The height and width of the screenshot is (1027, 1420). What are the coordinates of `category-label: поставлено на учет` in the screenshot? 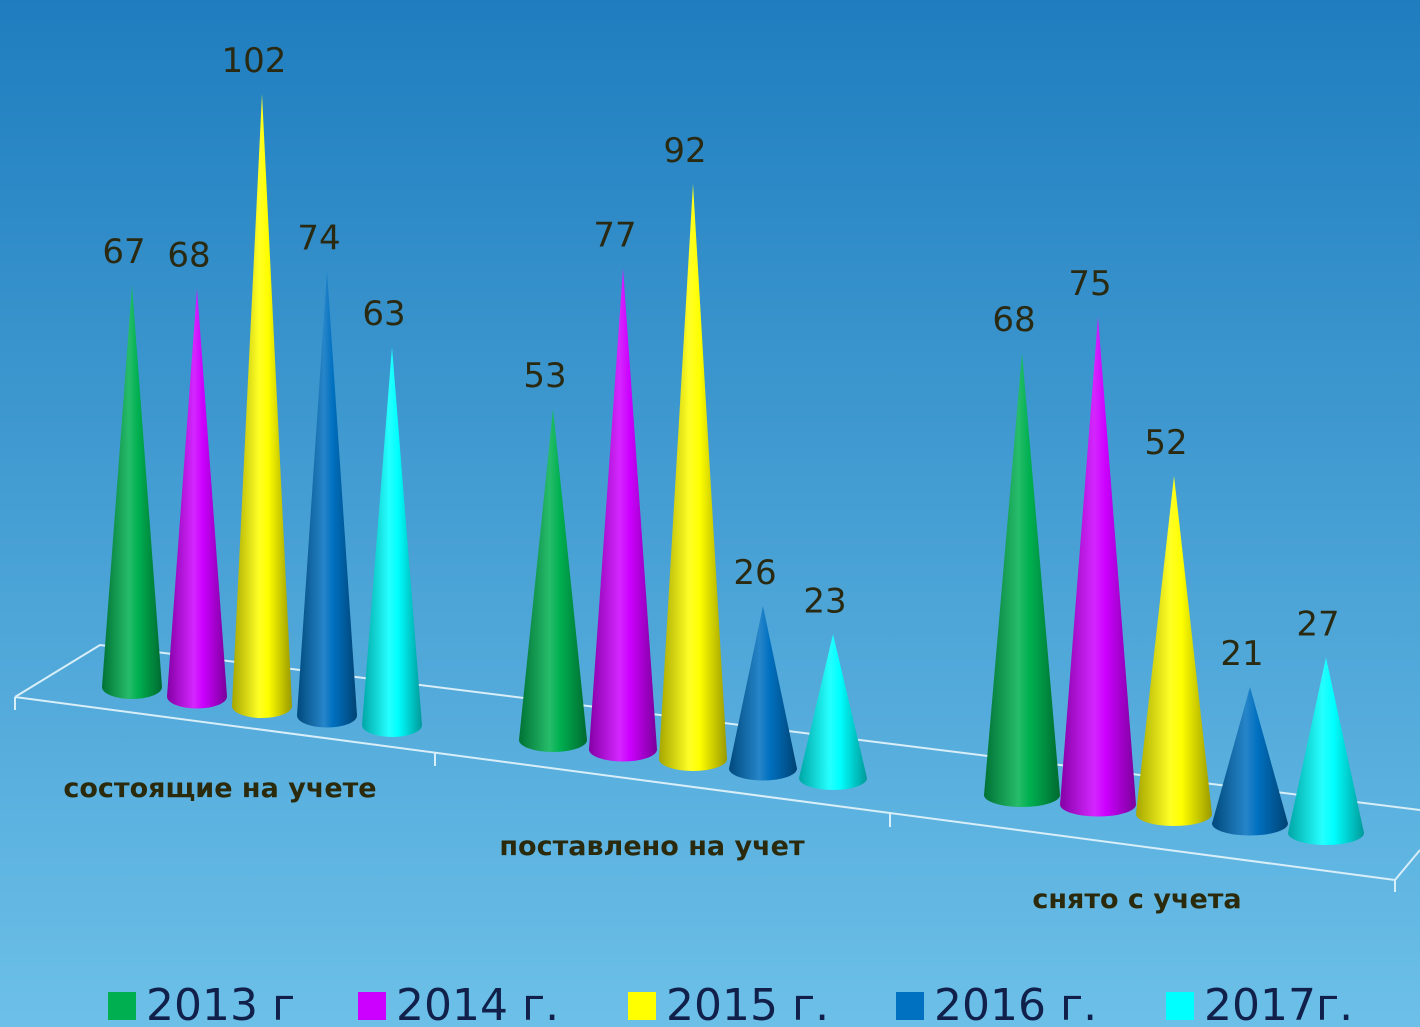 It's located at (652, 846).